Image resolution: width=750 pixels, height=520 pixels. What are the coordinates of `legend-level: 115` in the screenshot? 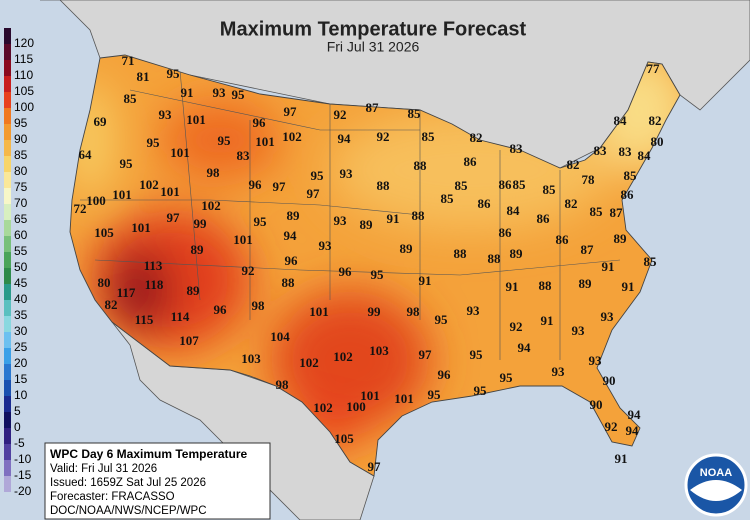 It's located at (23, 59).